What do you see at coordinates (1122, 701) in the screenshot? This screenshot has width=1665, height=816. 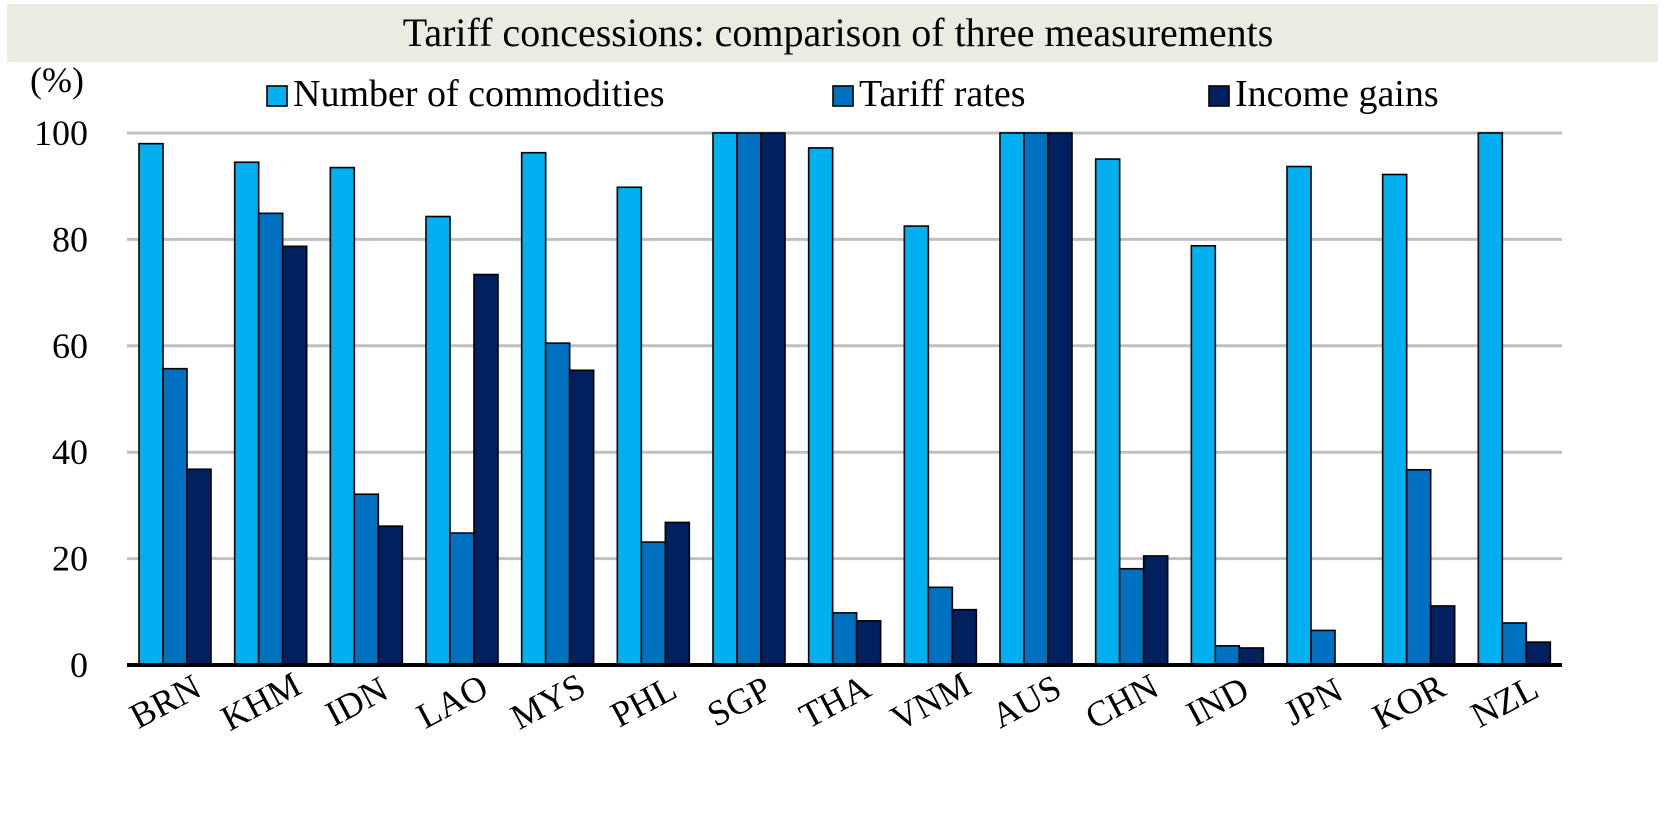 I see `x-tick-label: CHN` at bounding box center [1122, 701].